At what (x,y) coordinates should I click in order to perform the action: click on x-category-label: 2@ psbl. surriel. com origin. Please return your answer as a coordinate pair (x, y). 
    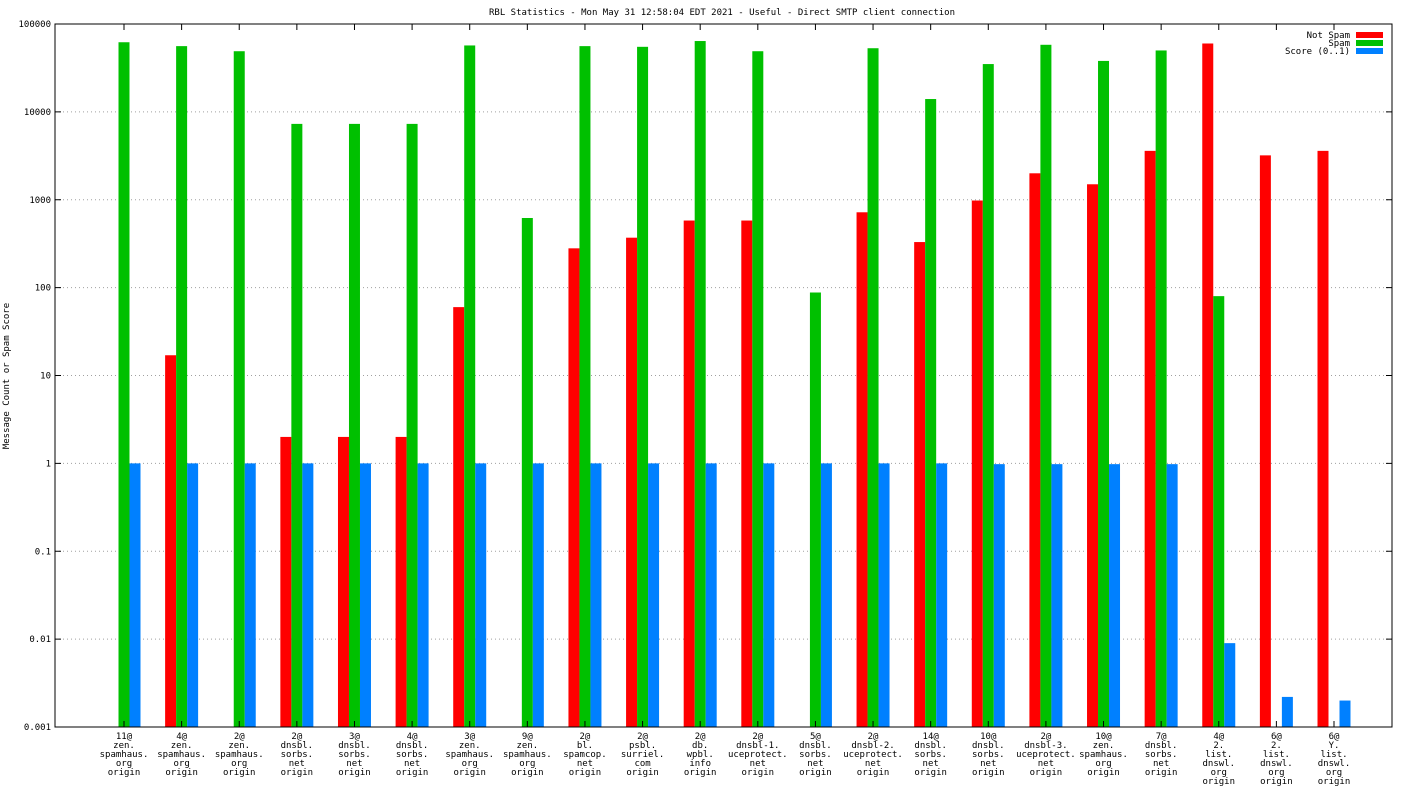
    Looking at the image, I should click on (642, 755).